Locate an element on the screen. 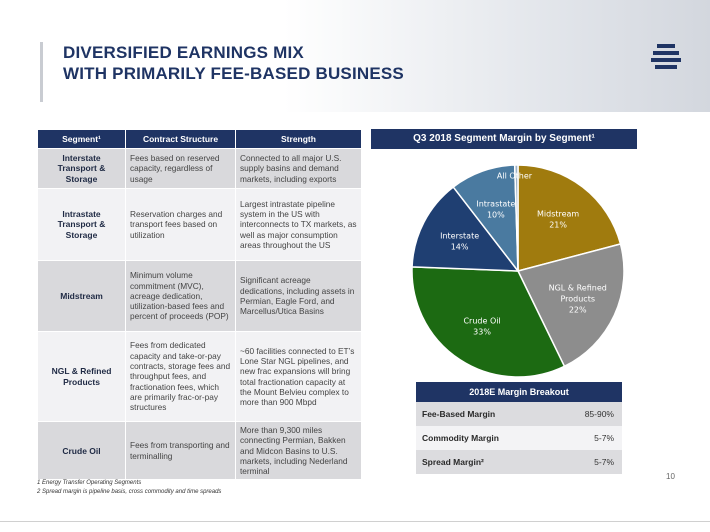  pie-label-intrastate: Intrastate 10% is located at coordinates (495, 210).